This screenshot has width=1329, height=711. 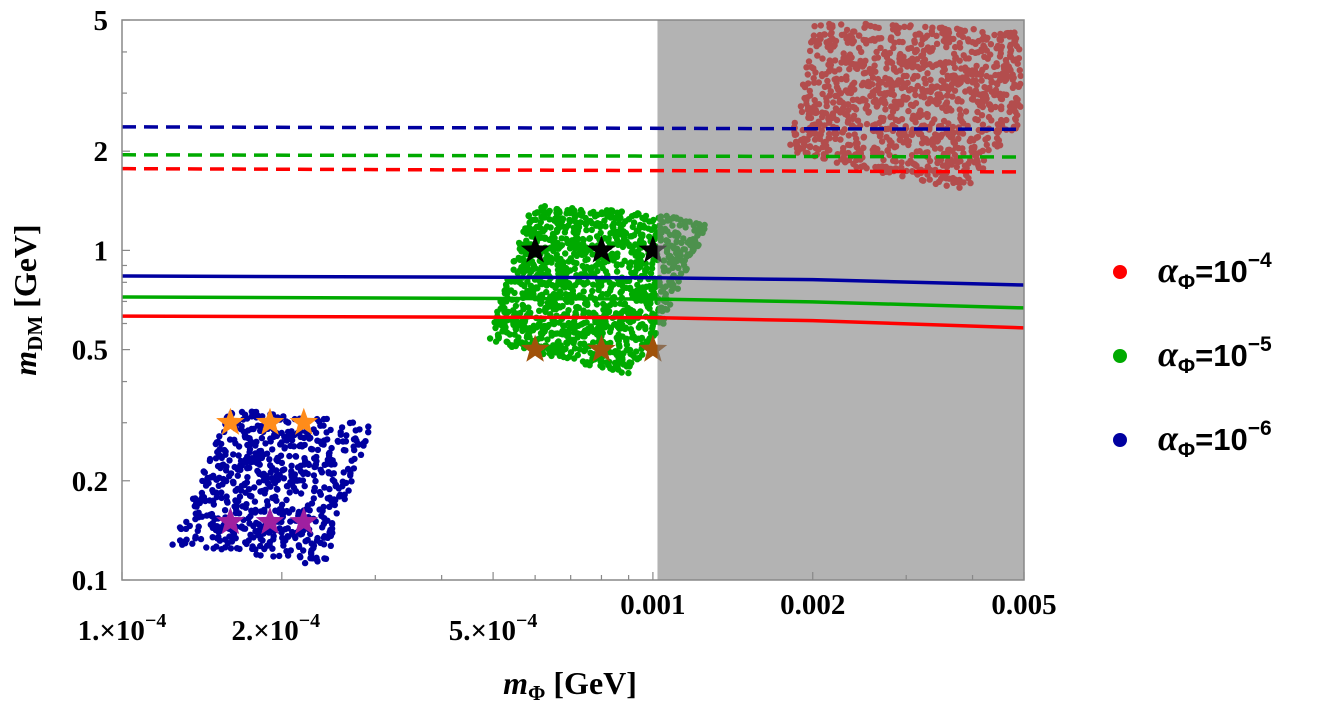 I want to click on x-tick-label: 5.×10−4, so click(x=493, y=628).